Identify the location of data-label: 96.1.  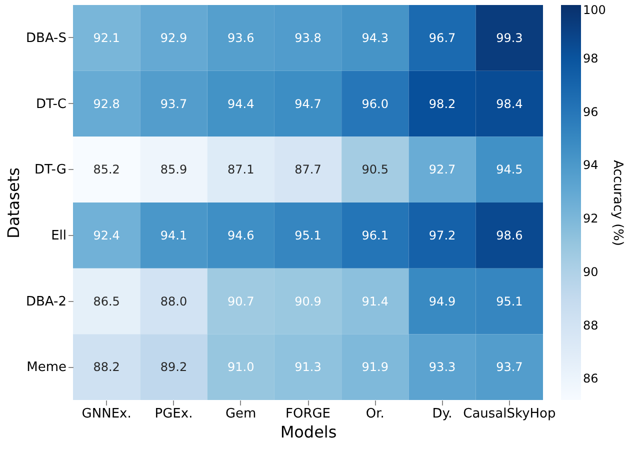
(375, 235).